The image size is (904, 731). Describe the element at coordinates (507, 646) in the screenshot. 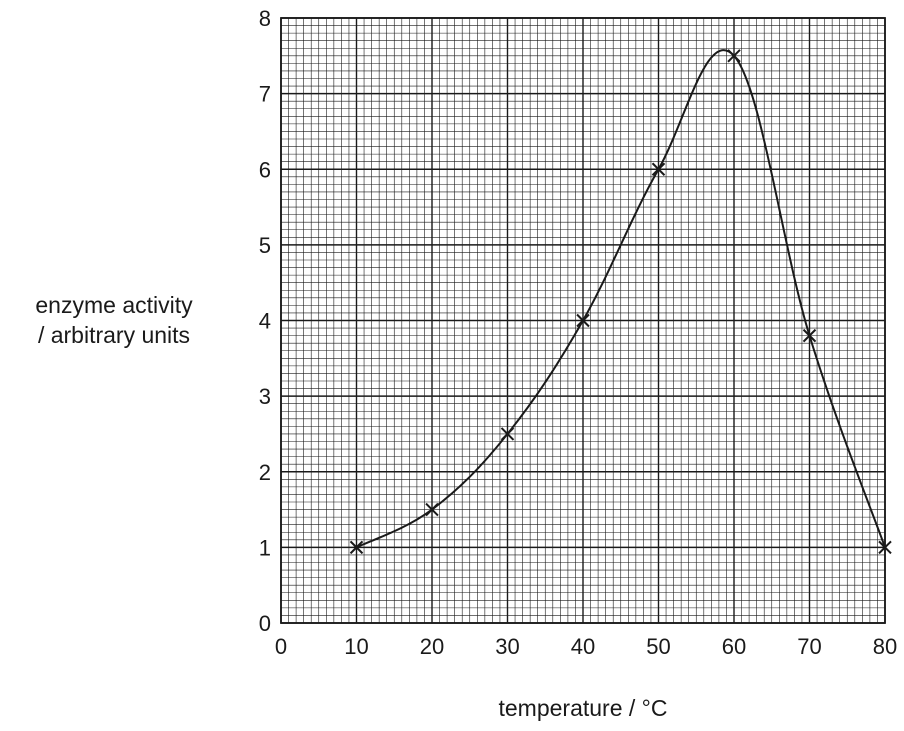

I see `x-tick-label: 30` at that location.